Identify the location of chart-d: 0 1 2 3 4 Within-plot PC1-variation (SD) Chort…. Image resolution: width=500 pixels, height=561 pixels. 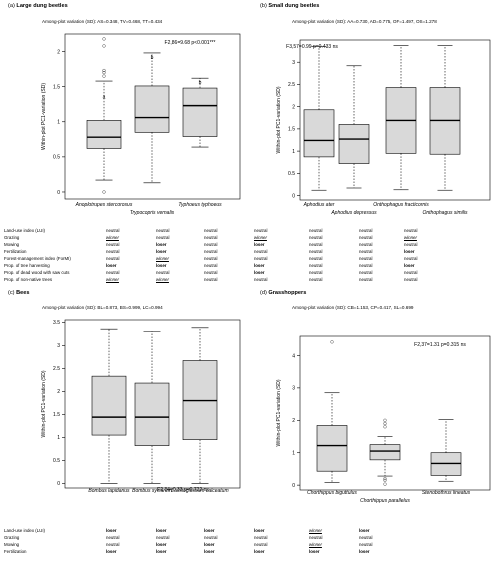
(383, 419).